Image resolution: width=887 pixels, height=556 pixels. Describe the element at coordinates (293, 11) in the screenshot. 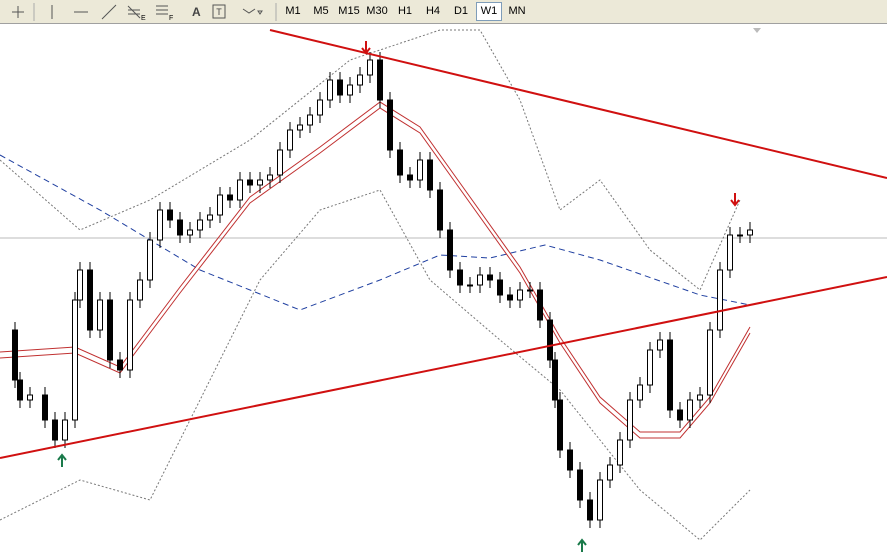

I see `timeframe-button: M1` at that location.